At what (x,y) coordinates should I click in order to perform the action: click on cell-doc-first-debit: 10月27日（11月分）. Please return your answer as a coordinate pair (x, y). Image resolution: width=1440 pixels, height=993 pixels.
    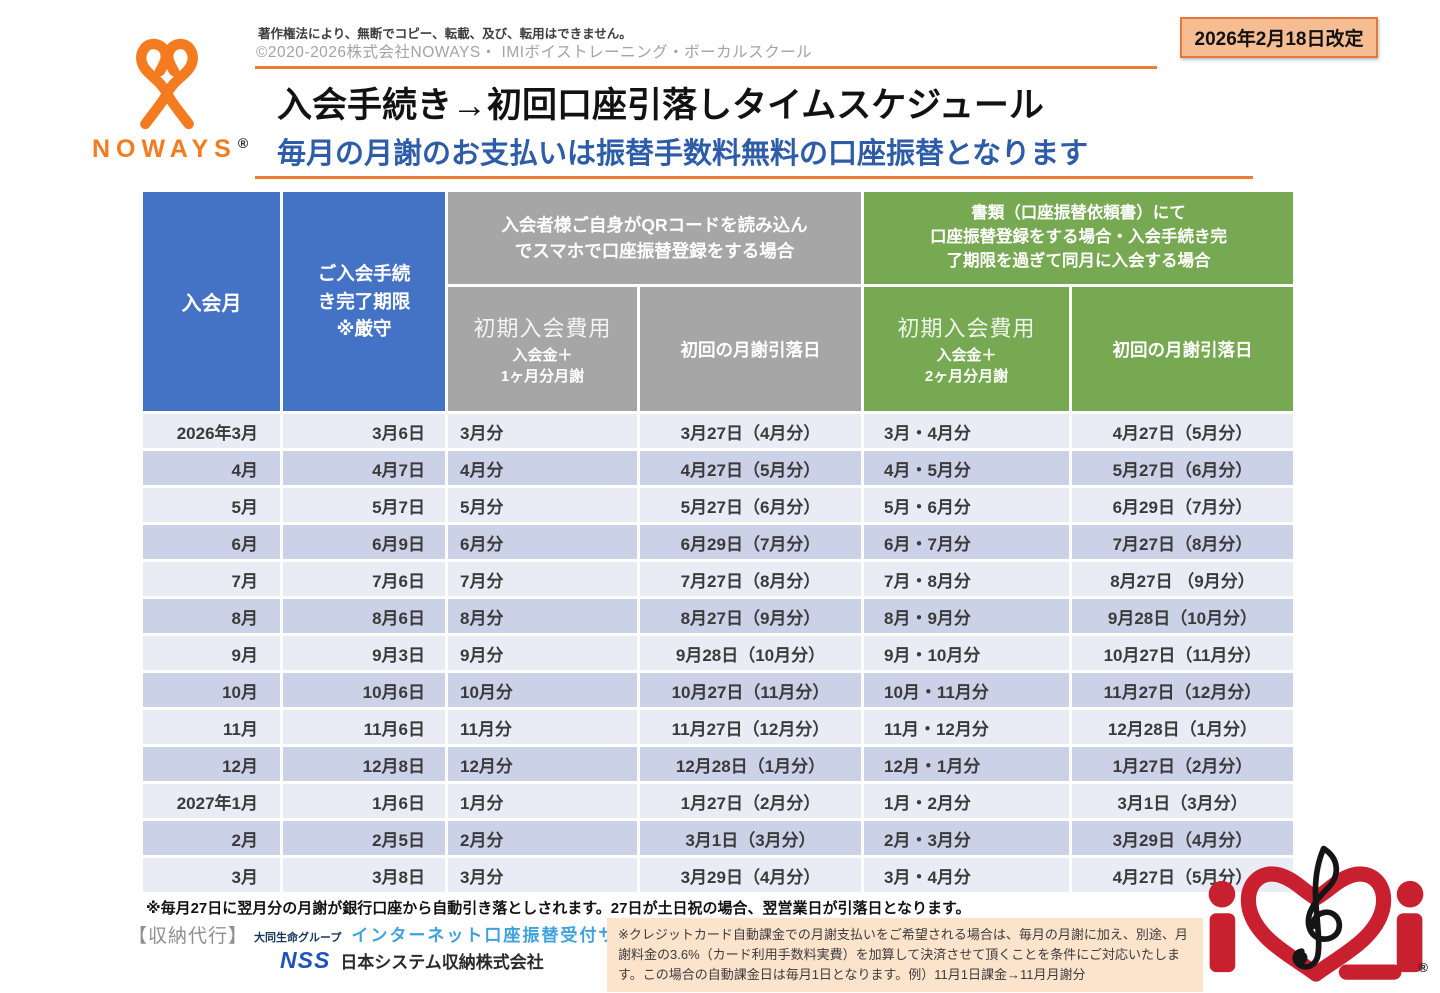
    Looking at the image, I should click on (1182, 653).